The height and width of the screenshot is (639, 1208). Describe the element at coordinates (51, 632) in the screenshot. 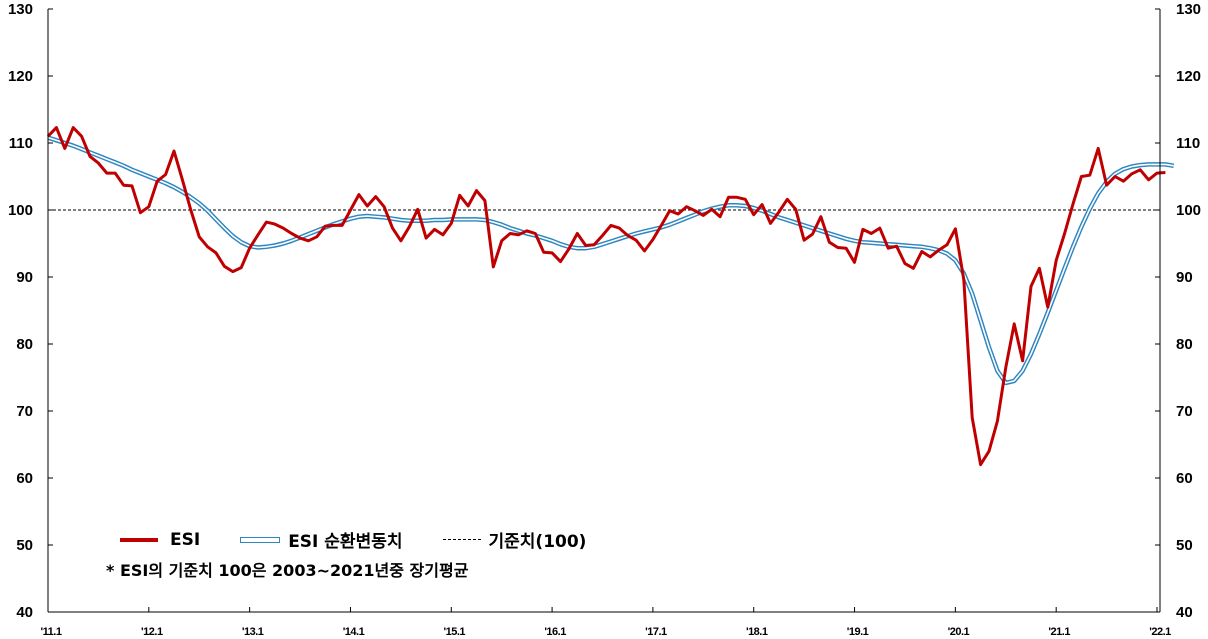

I see `x-tick-label: '11.1` at that location.